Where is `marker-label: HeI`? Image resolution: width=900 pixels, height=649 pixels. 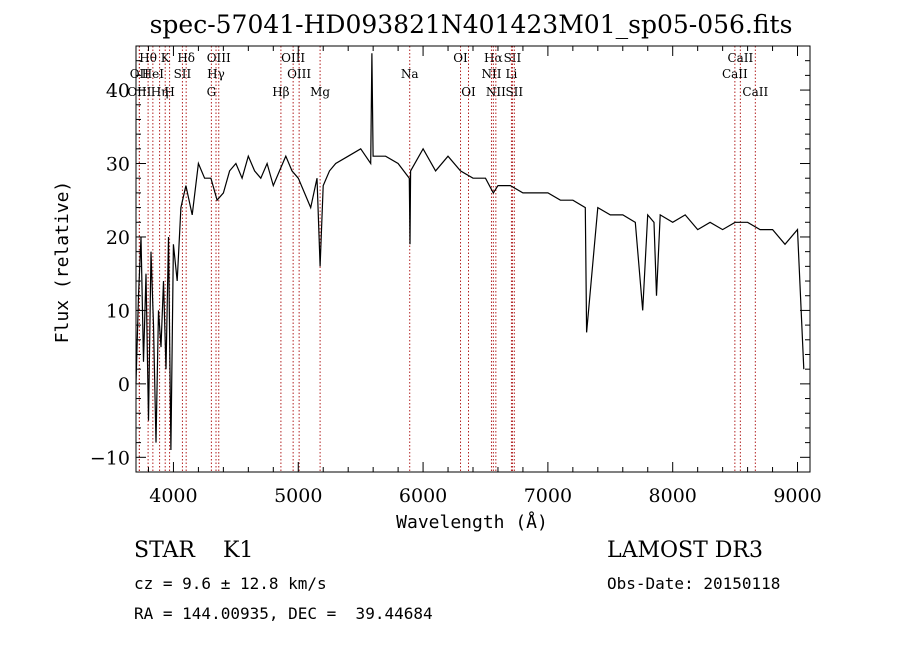
marker-label: HeI is located at coordinates (153, 74).